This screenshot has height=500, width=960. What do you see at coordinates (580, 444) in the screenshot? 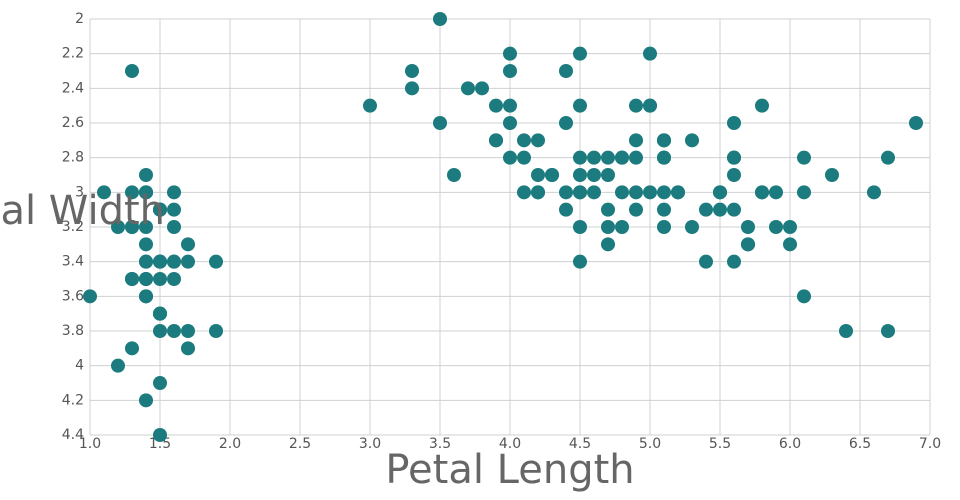
I see `x-tick-label: 4.5` at bounding box center [580, 444].